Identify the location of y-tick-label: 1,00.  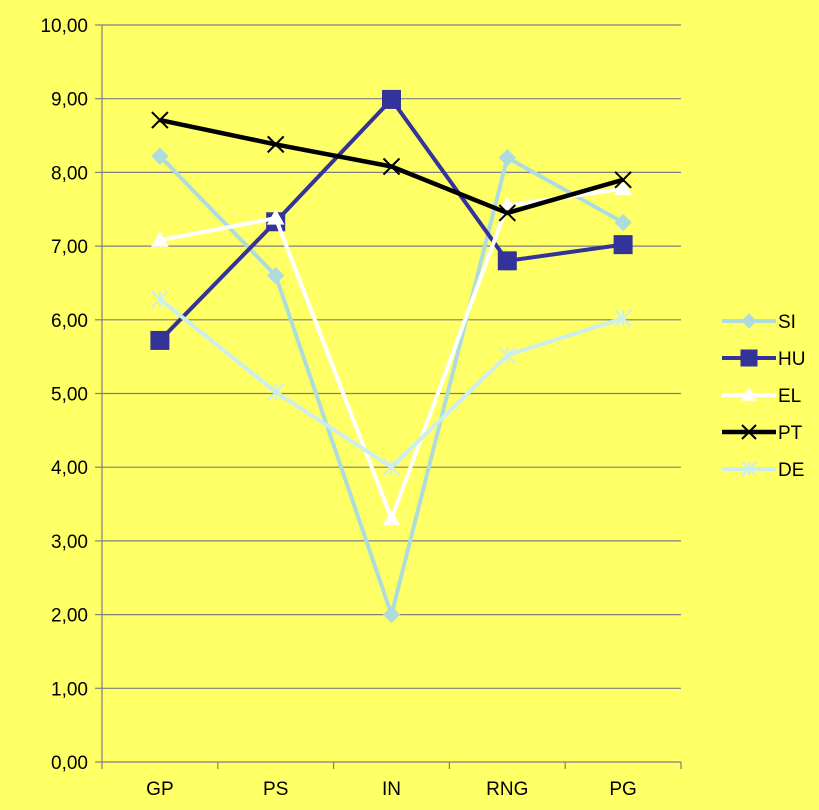
(69, 689).